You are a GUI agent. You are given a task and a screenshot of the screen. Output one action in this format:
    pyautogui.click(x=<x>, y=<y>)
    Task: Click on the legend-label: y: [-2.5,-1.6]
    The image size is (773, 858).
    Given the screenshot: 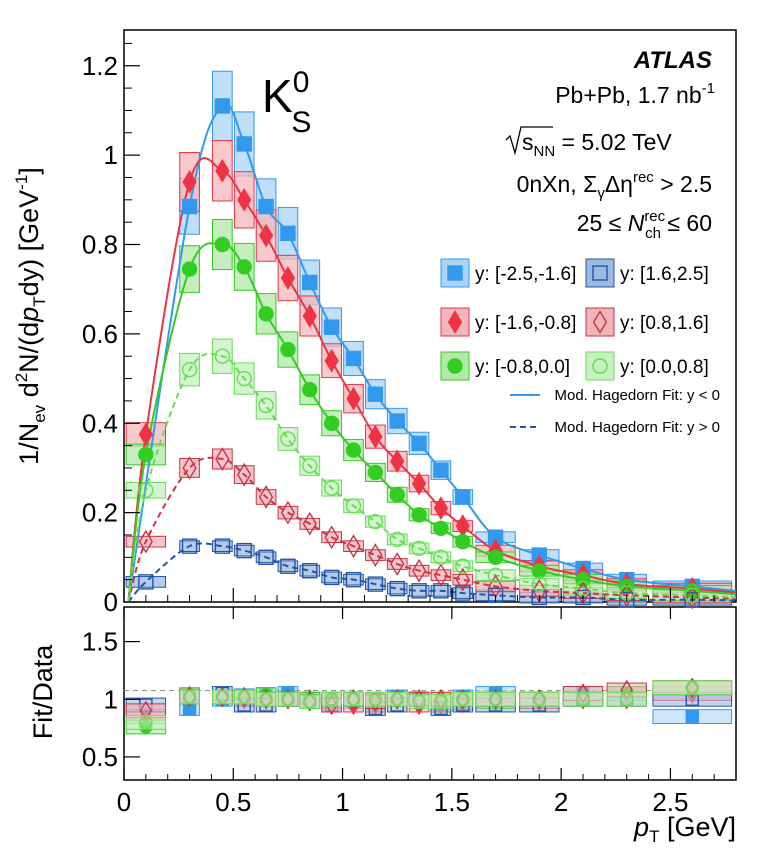 What is the action you would take?
    pyautogui.click(x=525, y=274)
    